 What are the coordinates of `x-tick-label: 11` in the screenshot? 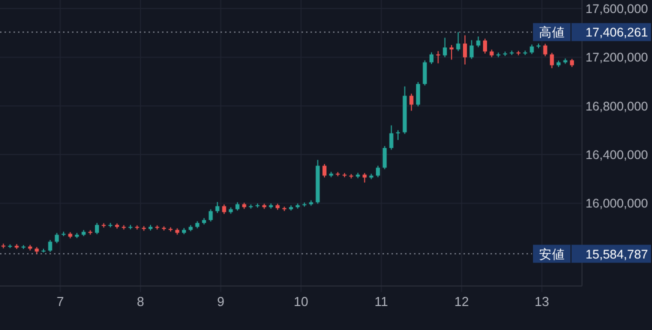 It's located at (381, 301).